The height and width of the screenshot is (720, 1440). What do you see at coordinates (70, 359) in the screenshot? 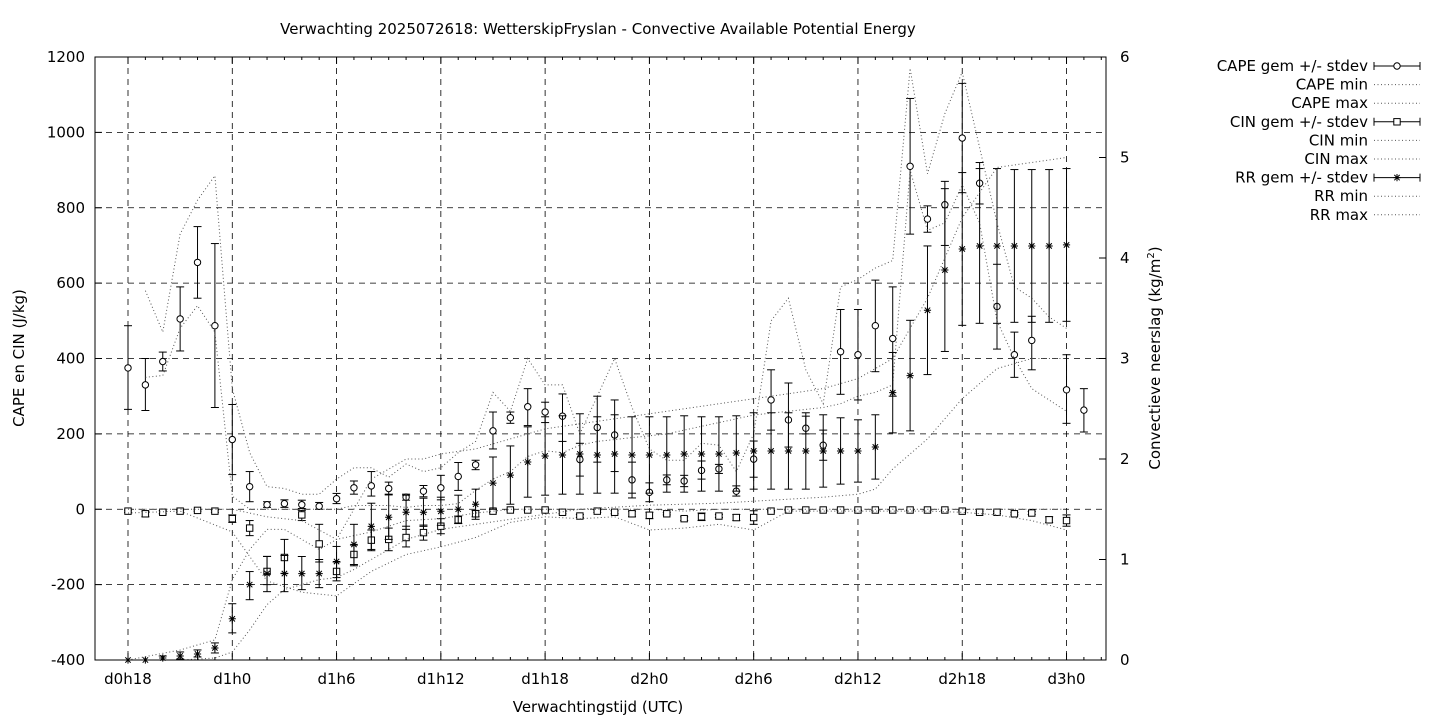
I see `y-tick-label: 400` at bounding box center [70, 359].